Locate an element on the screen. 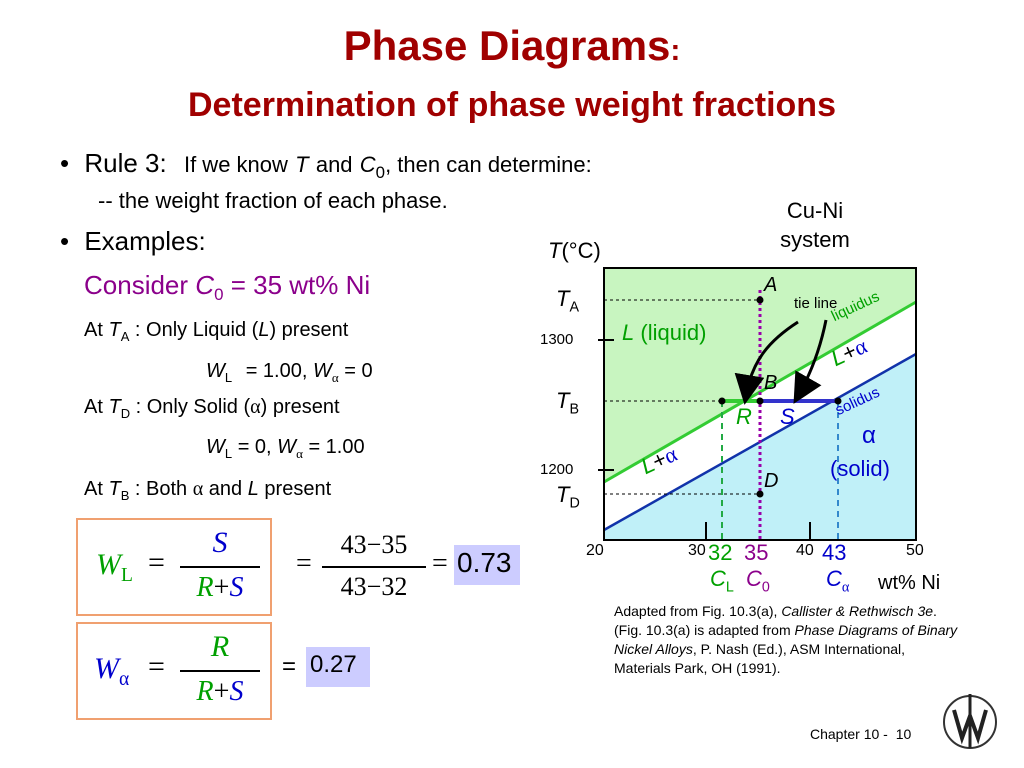  examples-heading: • Examples: is located at coordinates (133, 241).